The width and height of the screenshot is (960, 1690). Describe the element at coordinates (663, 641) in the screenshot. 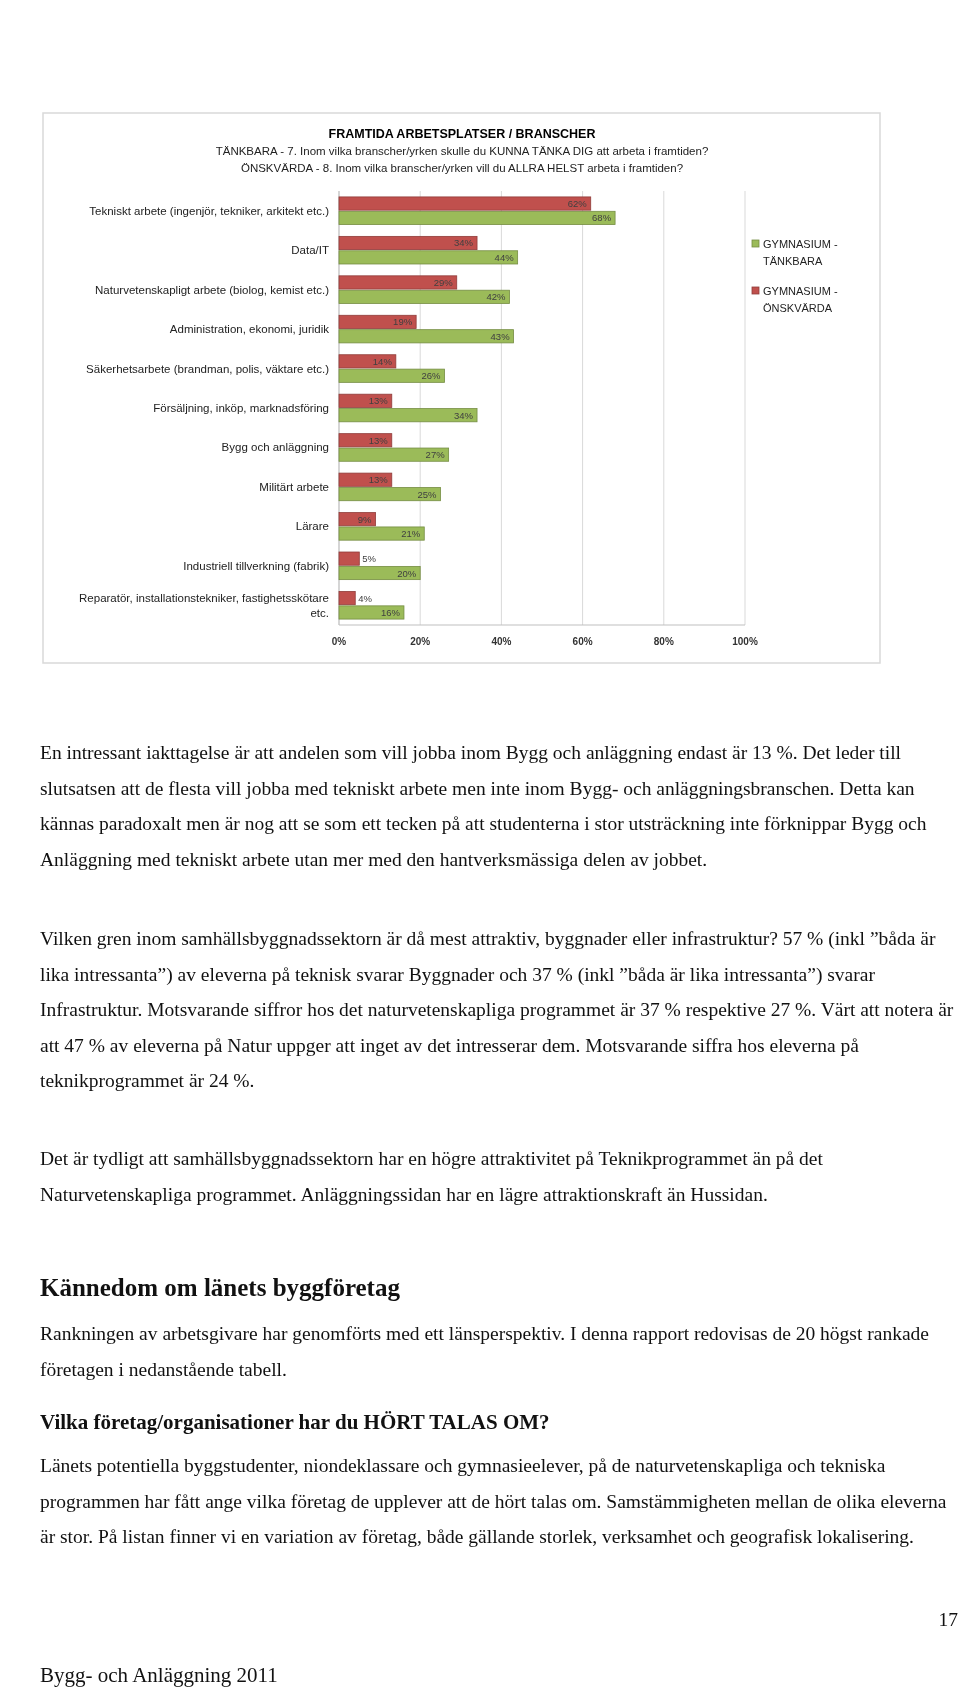

I see `x-tick-label: 80%` at that location.